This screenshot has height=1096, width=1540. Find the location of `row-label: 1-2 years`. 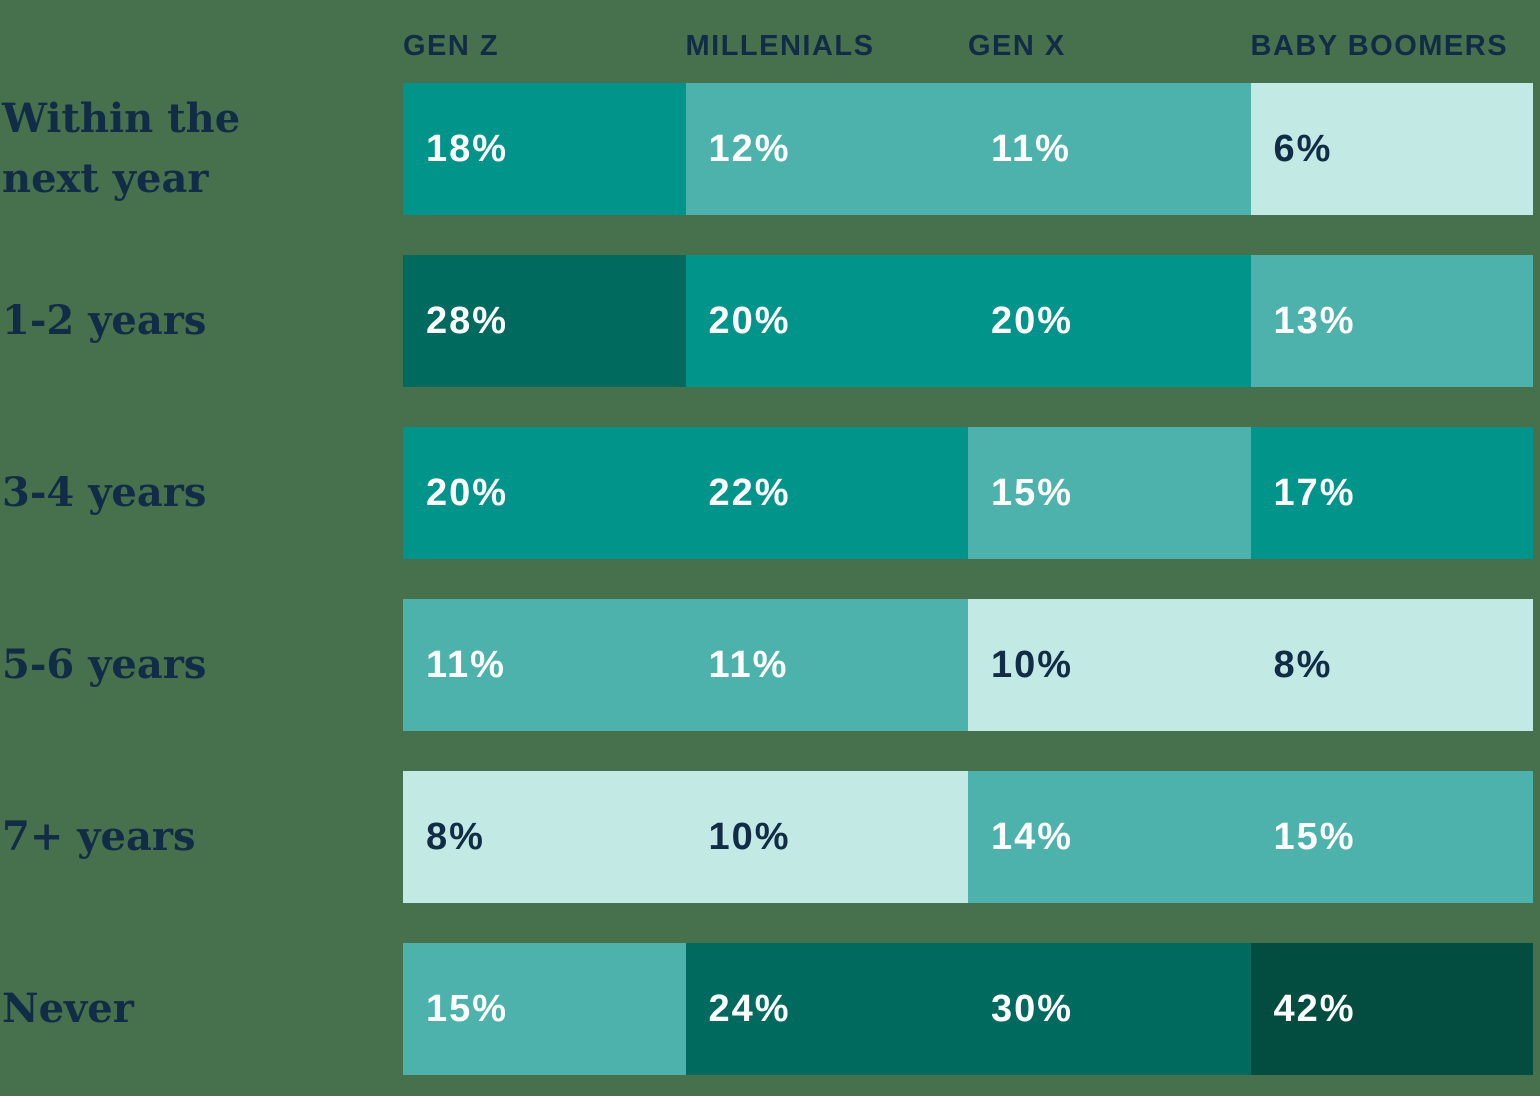

row-label: 1-2 years is located at coordinates (104, 320).